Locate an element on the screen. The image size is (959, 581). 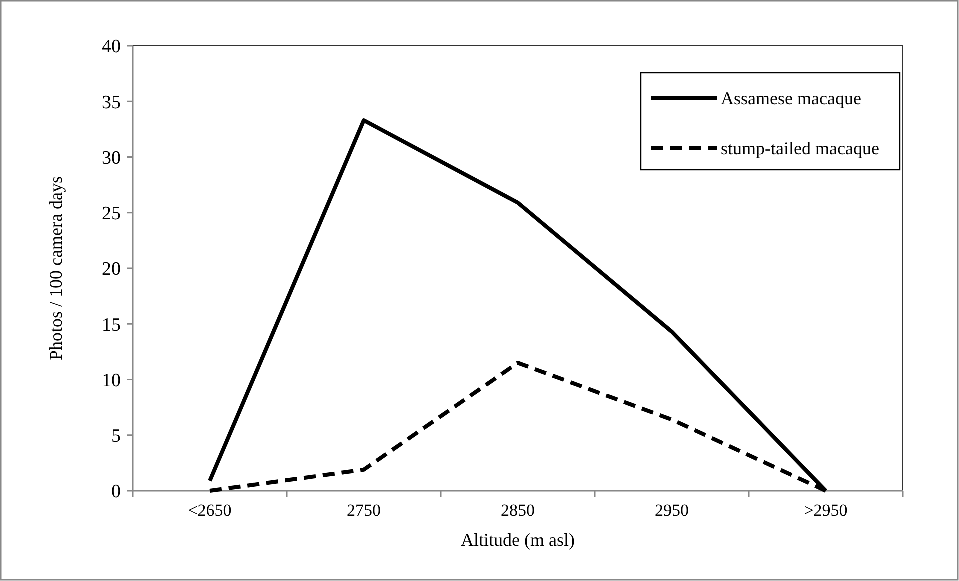
y-tick-label: 15 is located at coordinates (111, 325).